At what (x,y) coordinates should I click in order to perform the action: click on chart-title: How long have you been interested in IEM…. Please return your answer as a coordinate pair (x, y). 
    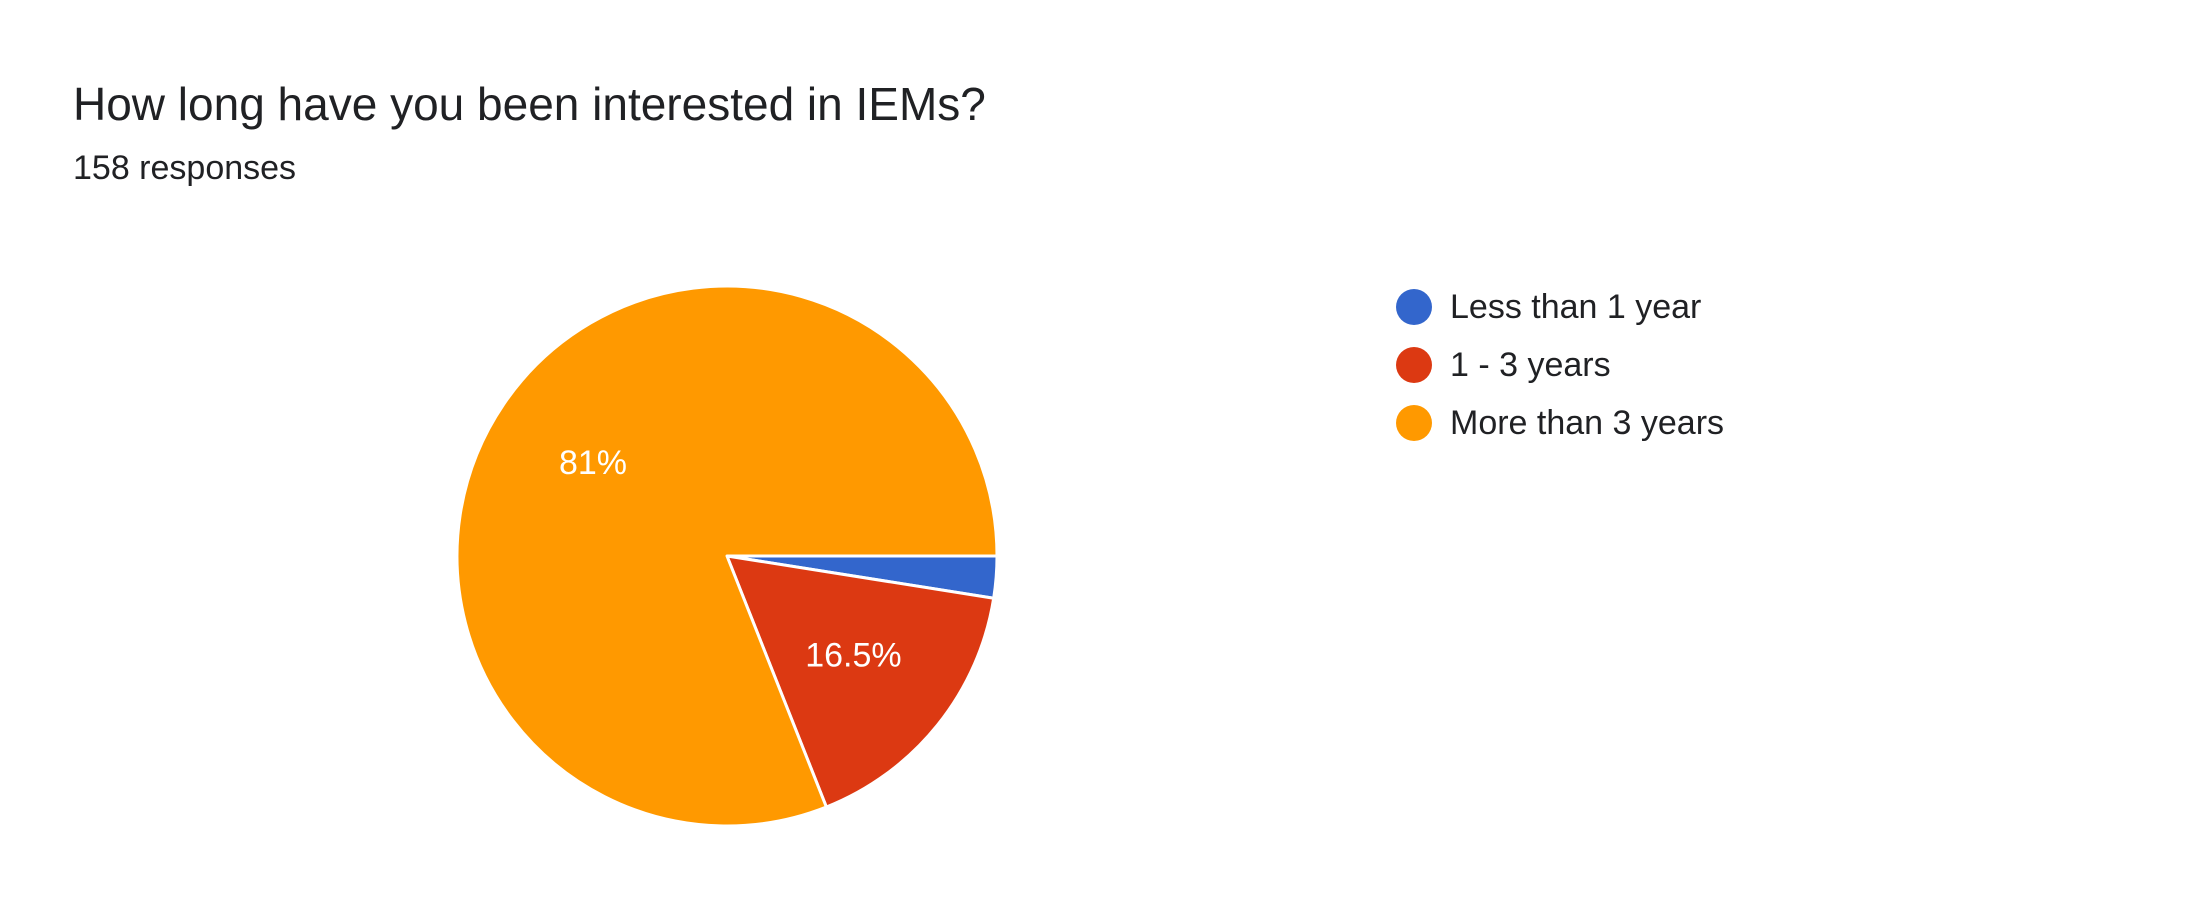
    Looking at the image, I should click on (529, 104).